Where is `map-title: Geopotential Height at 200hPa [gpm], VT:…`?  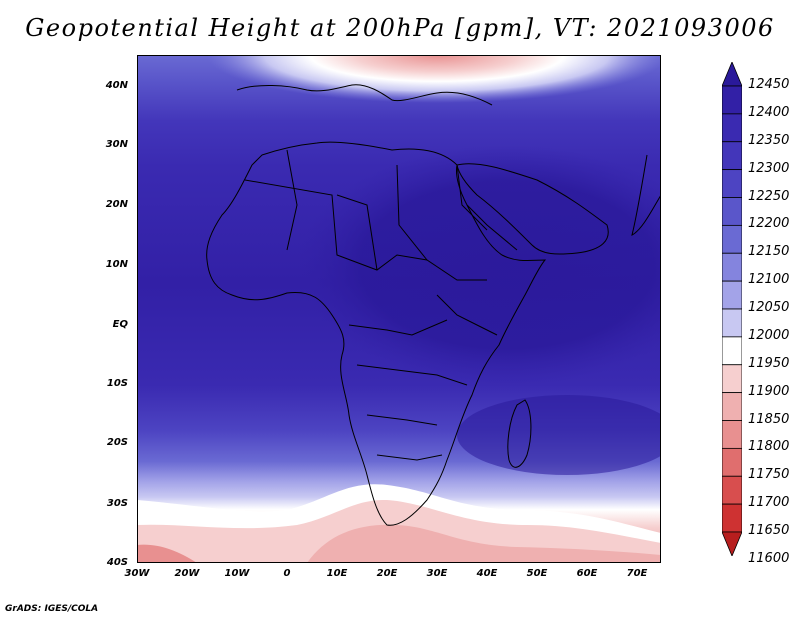 map-title: Geopotential Height at 200hPa [gpm], VT:… is located at coordinates (400, 28).